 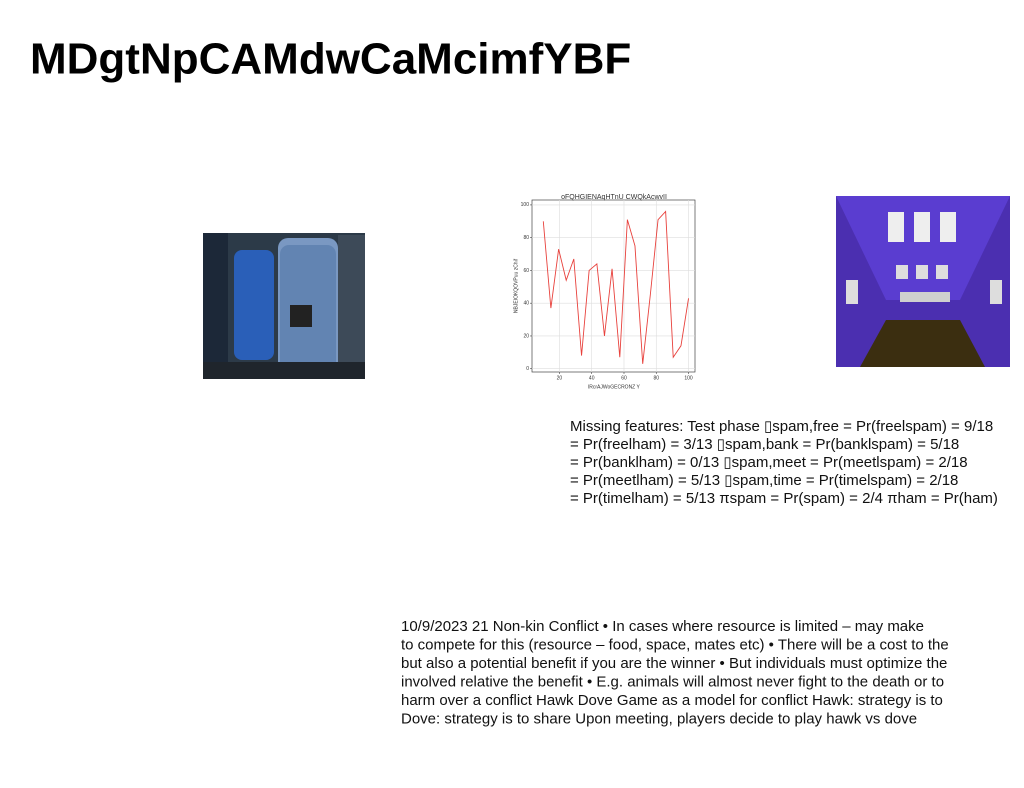 I want to click on x-tick-label: 20, so click(x=560, y=378).